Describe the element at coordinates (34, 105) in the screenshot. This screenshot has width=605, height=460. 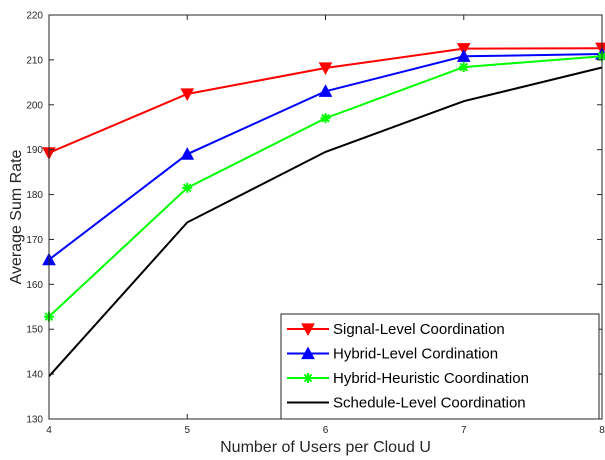
I see `y-tick-label: 200` at that location.